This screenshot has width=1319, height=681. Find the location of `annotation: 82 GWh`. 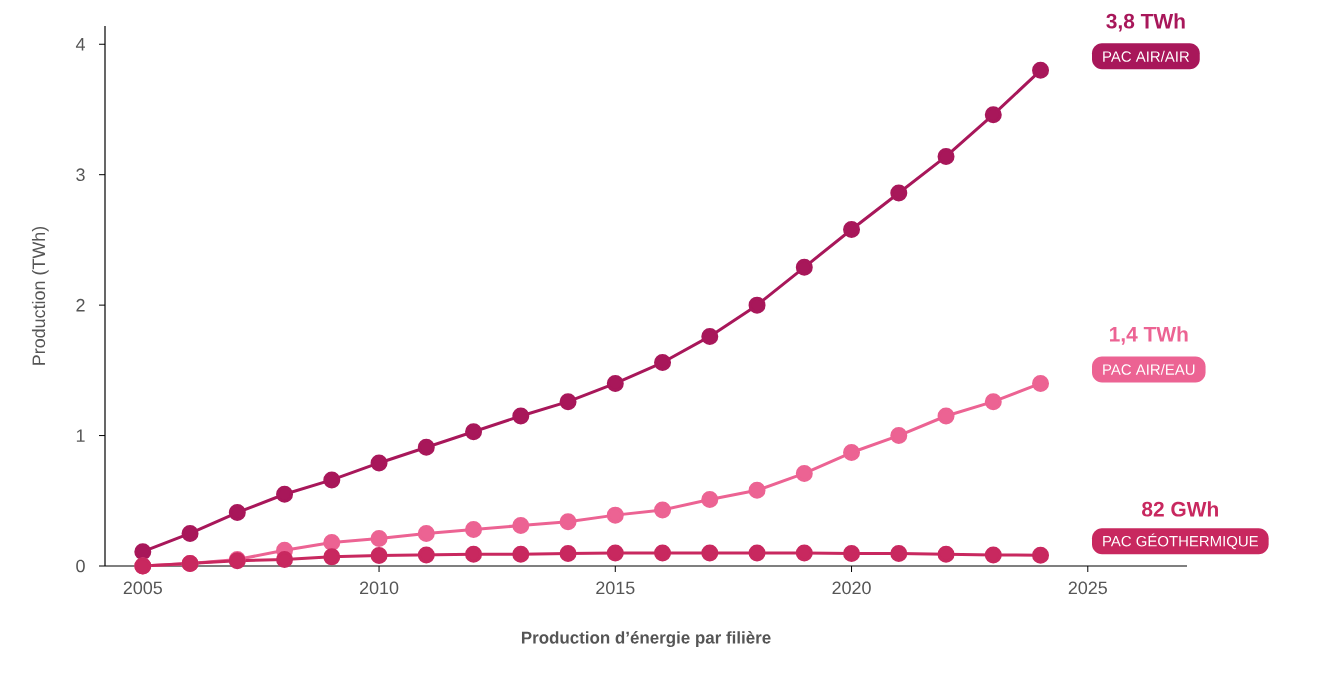

annotation: 82 GWh is located at coordinates (1180, 509).